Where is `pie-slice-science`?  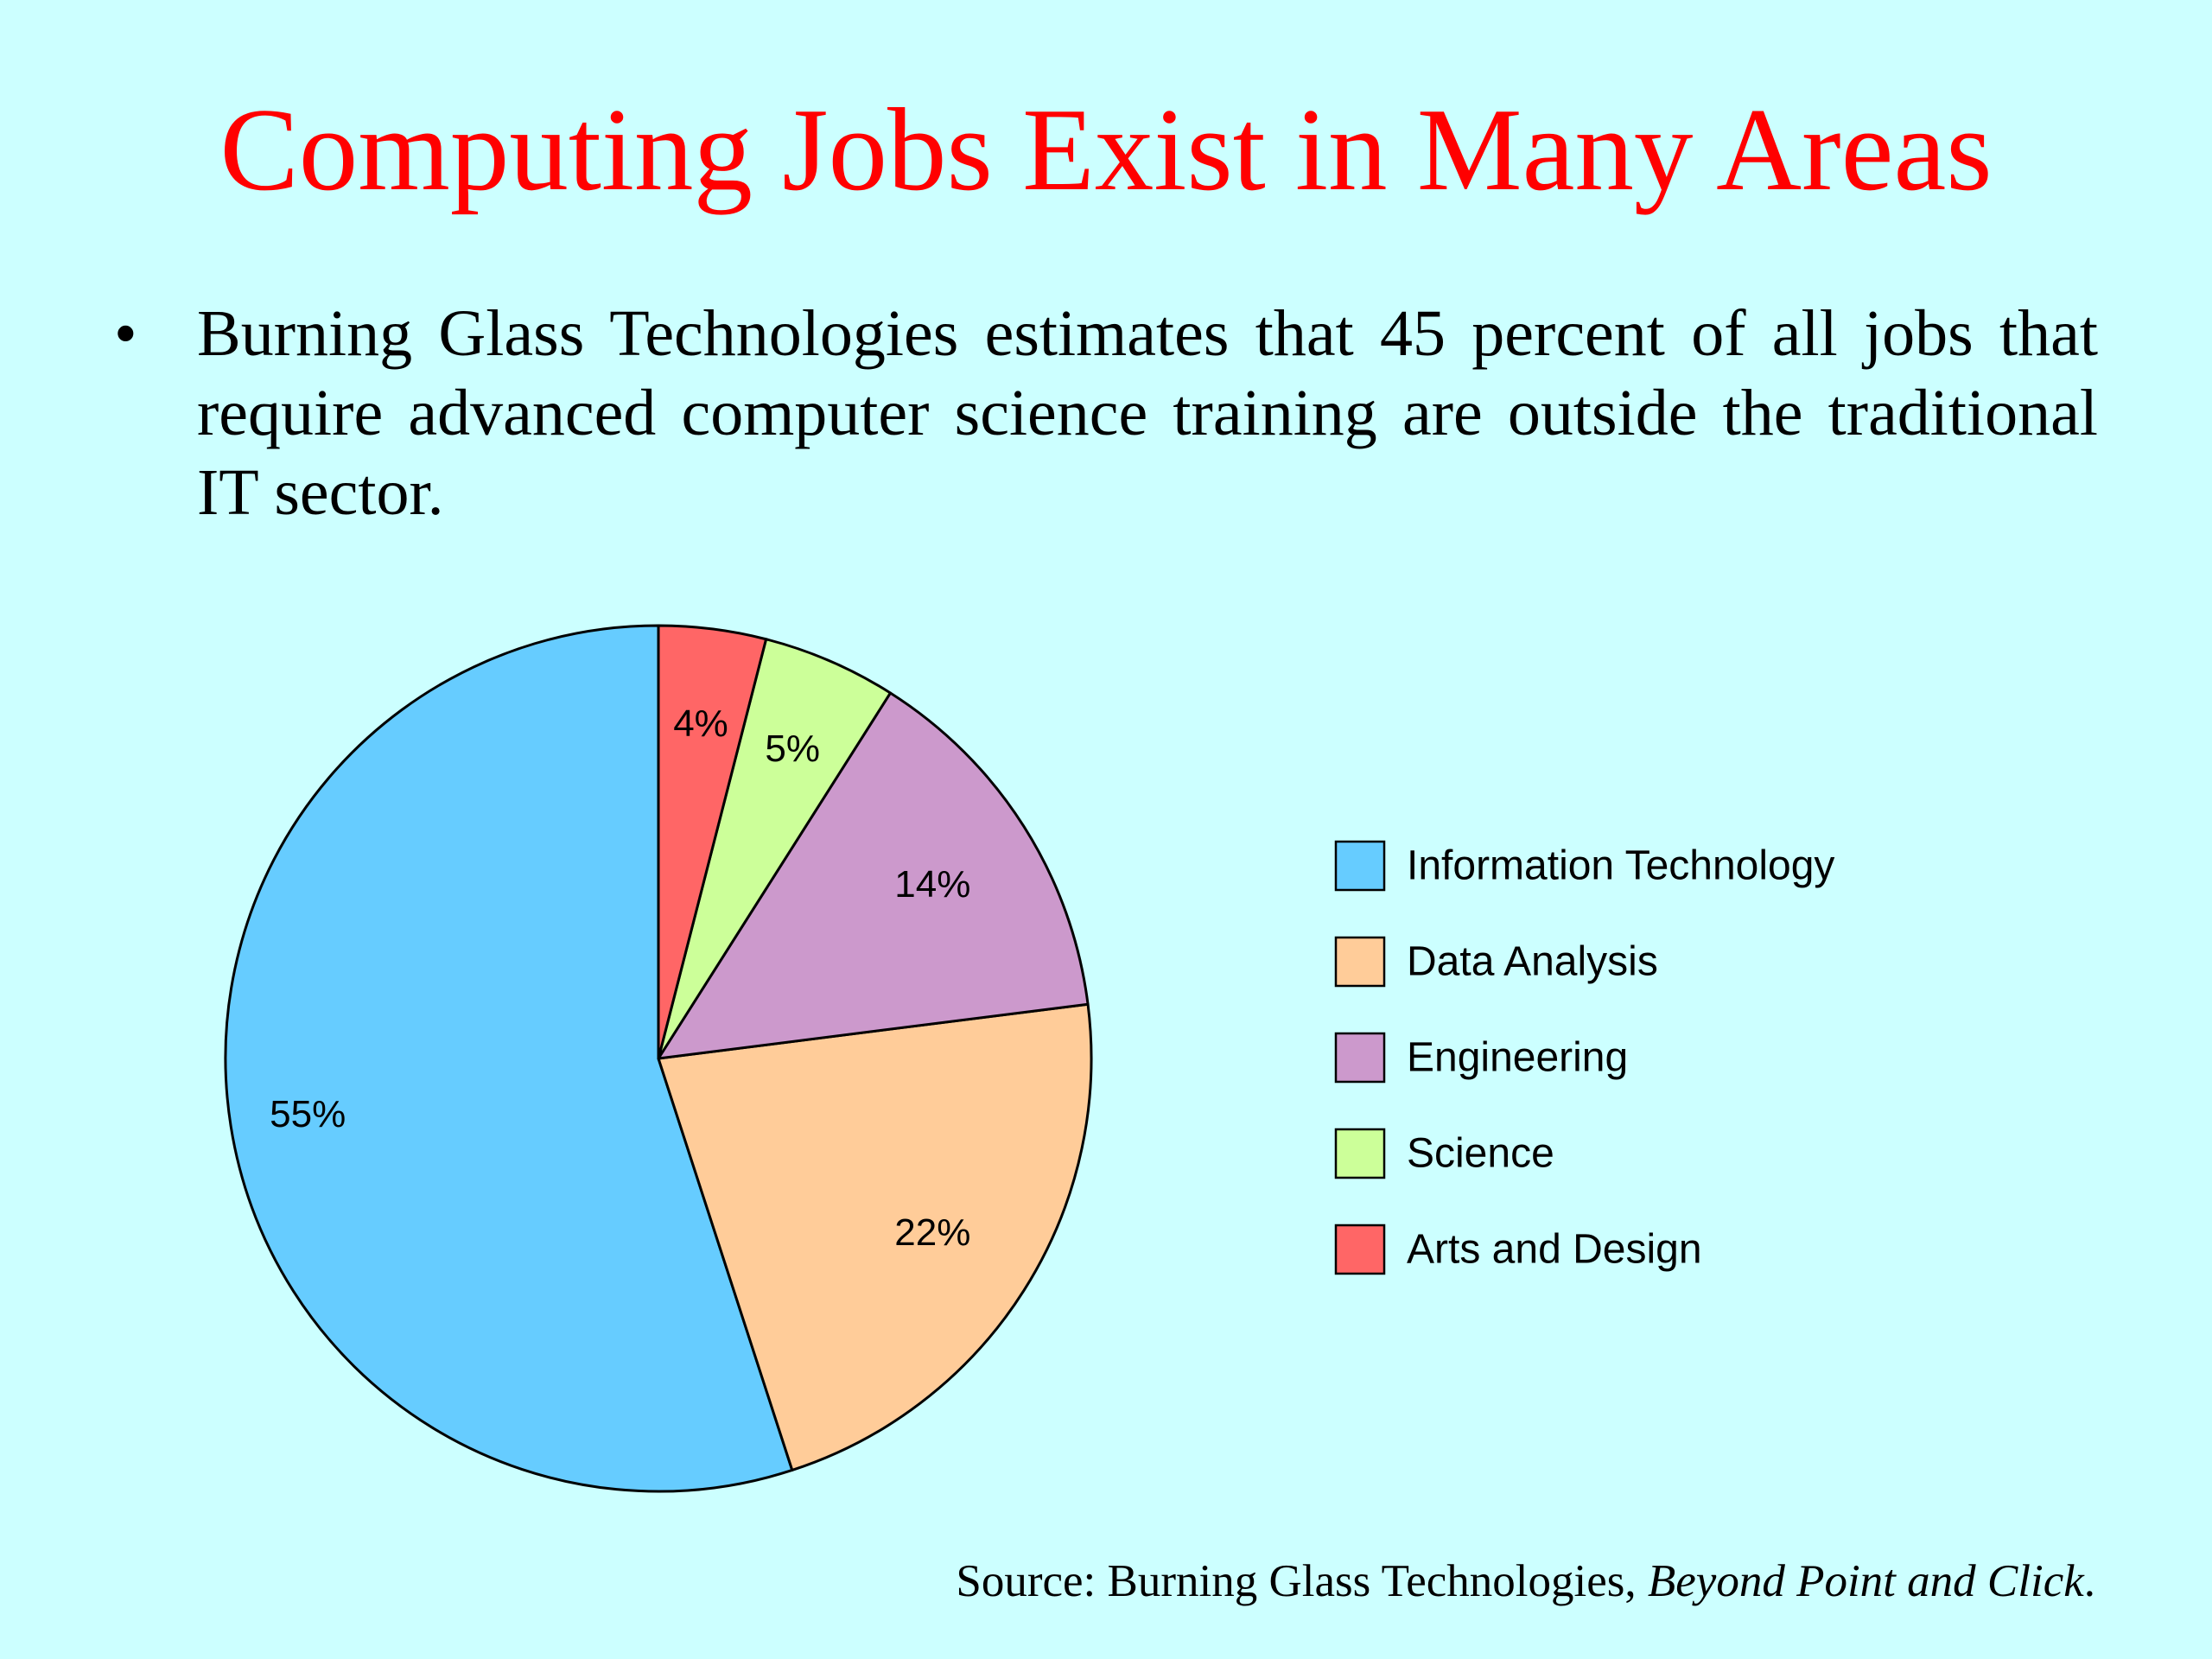 pie-slice-science is located at coordinates (774, 849).